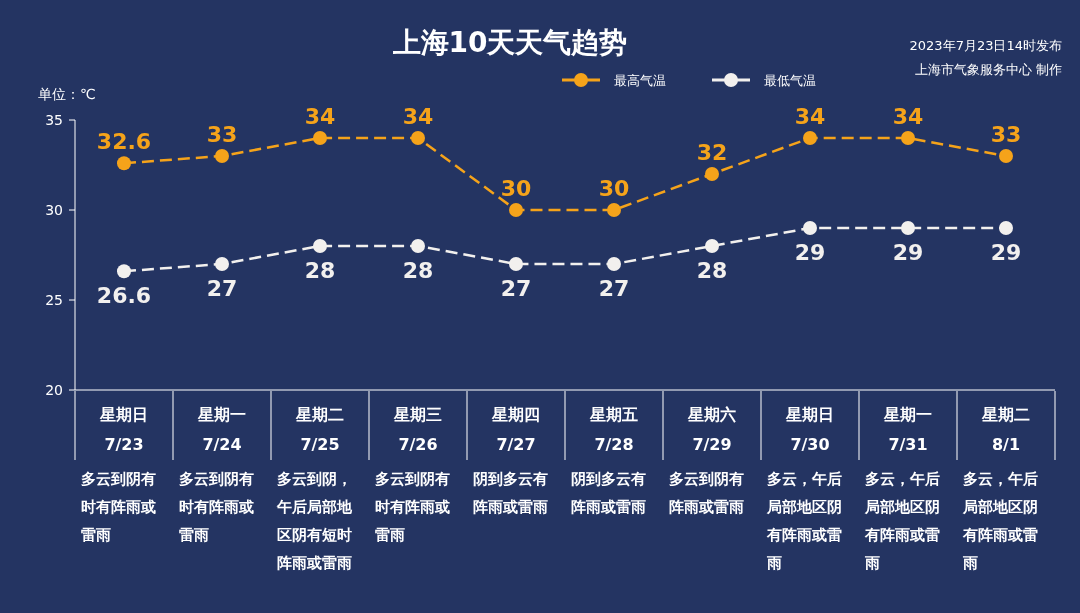 The height and width of the screenshot is (613, 1080). Describe the element at coordinates (613, 429) in the screenshot. I see `x-tick-label: 星期五 7/28` at that location.